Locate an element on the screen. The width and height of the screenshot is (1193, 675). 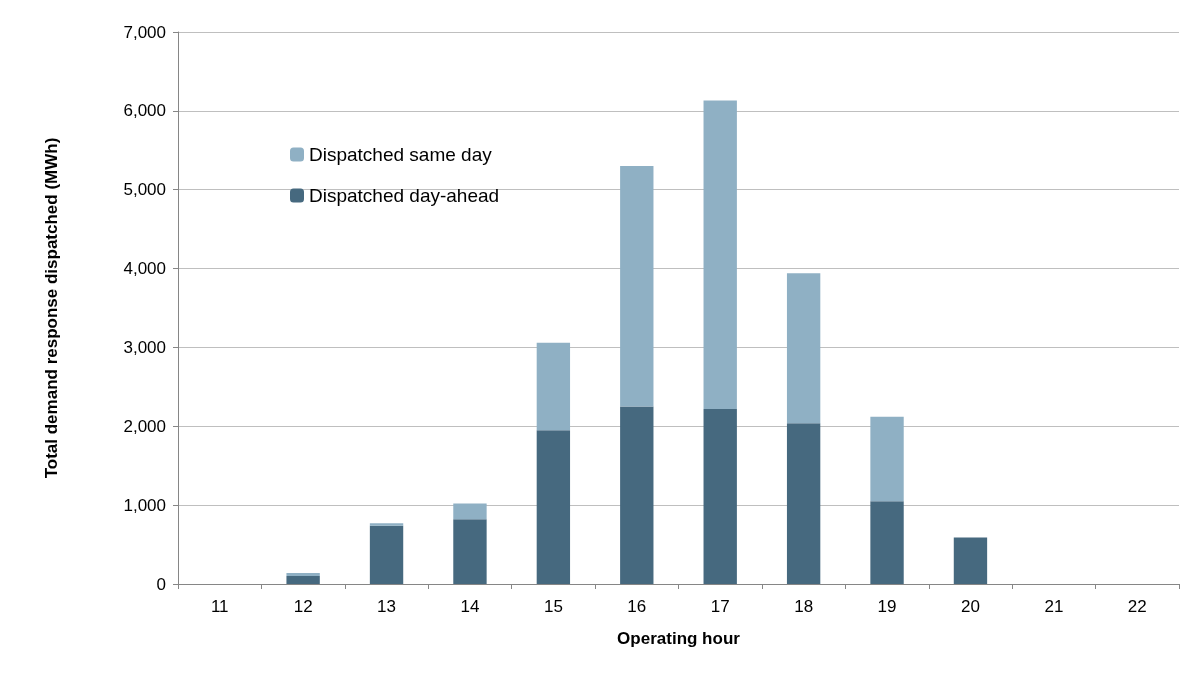
legend-label: Dispatched day-ahead is located at coordinates (404, 195).